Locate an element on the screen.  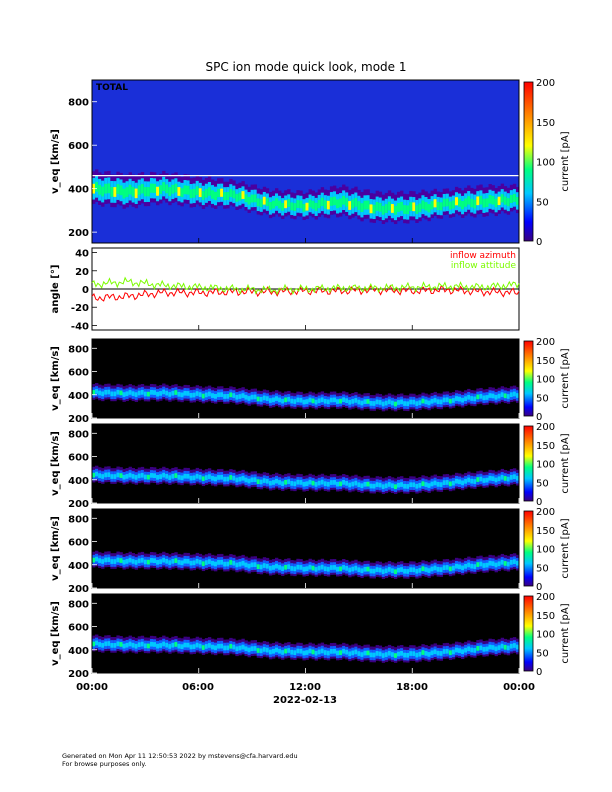
colorbar-tick-3-2: 100 is located at coordinates (545, 465).